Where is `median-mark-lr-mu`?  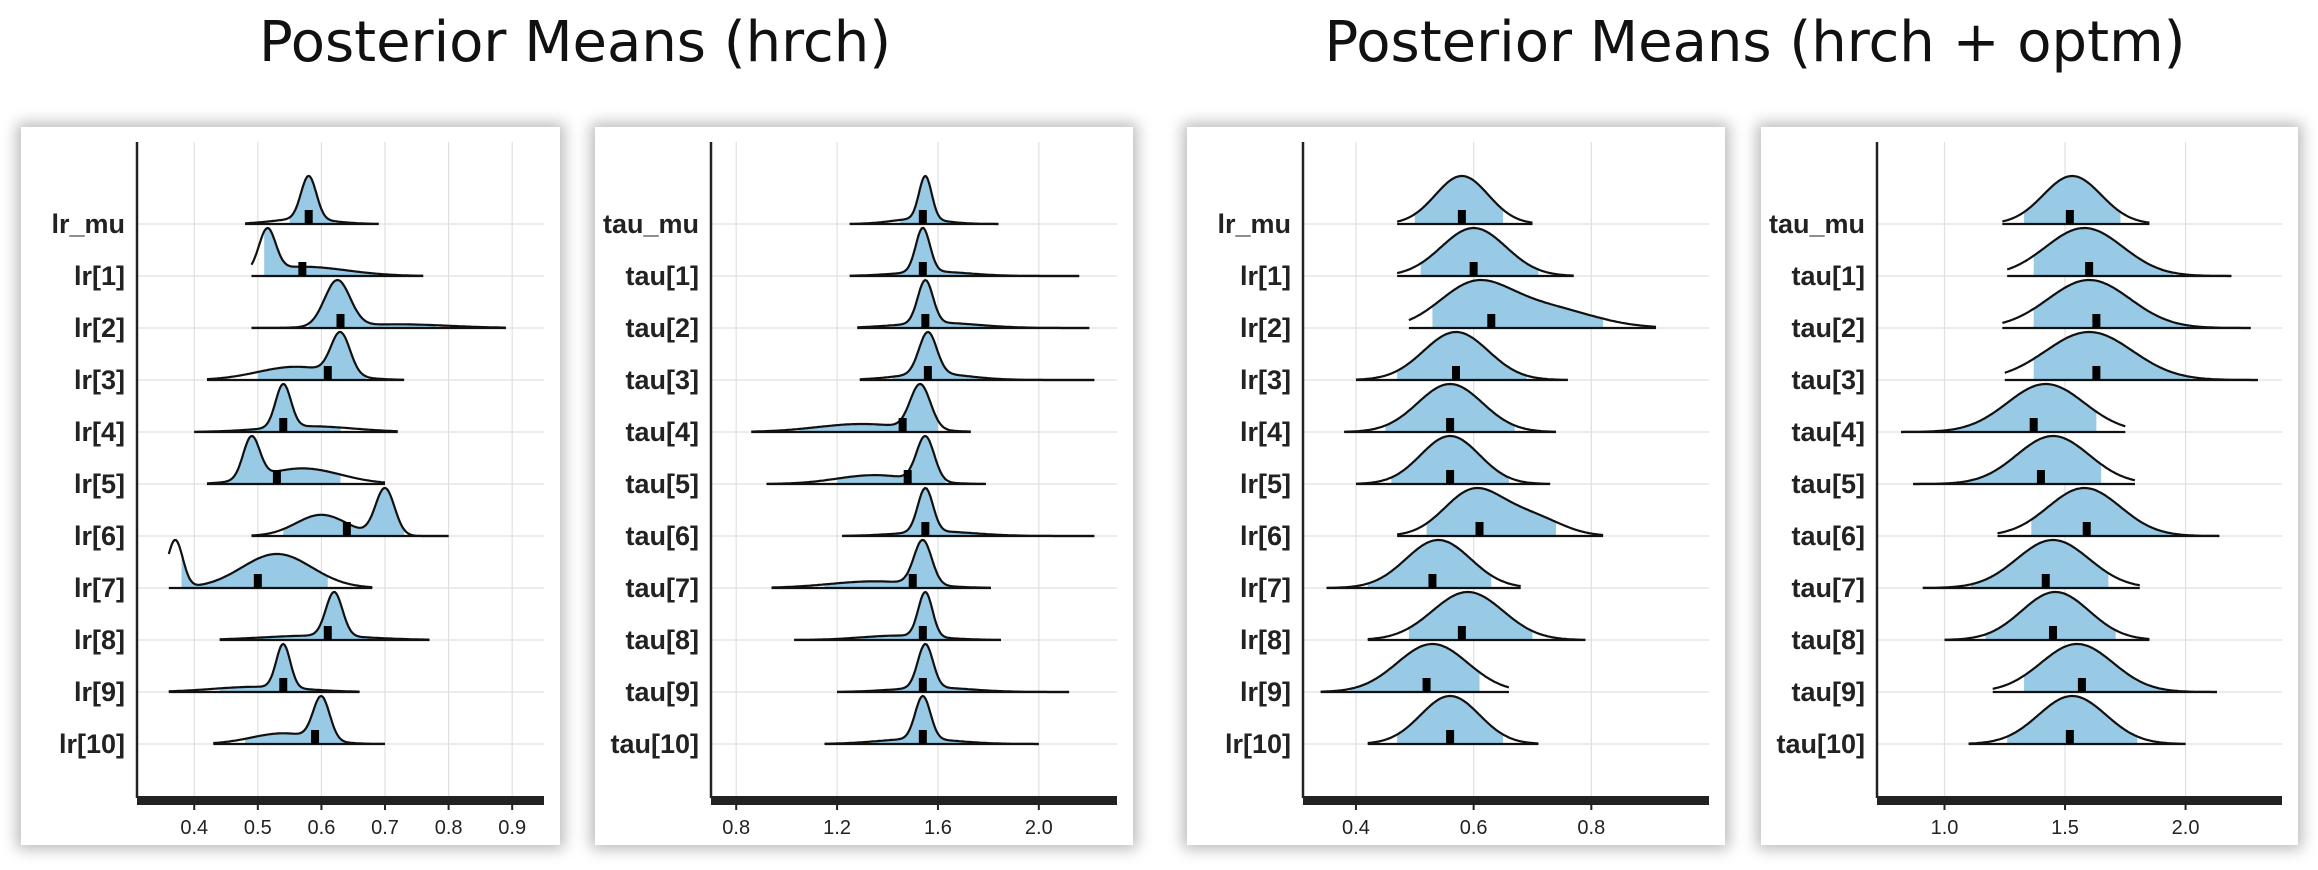
median-mark-lr-mu is located at coordinates (308, 217).